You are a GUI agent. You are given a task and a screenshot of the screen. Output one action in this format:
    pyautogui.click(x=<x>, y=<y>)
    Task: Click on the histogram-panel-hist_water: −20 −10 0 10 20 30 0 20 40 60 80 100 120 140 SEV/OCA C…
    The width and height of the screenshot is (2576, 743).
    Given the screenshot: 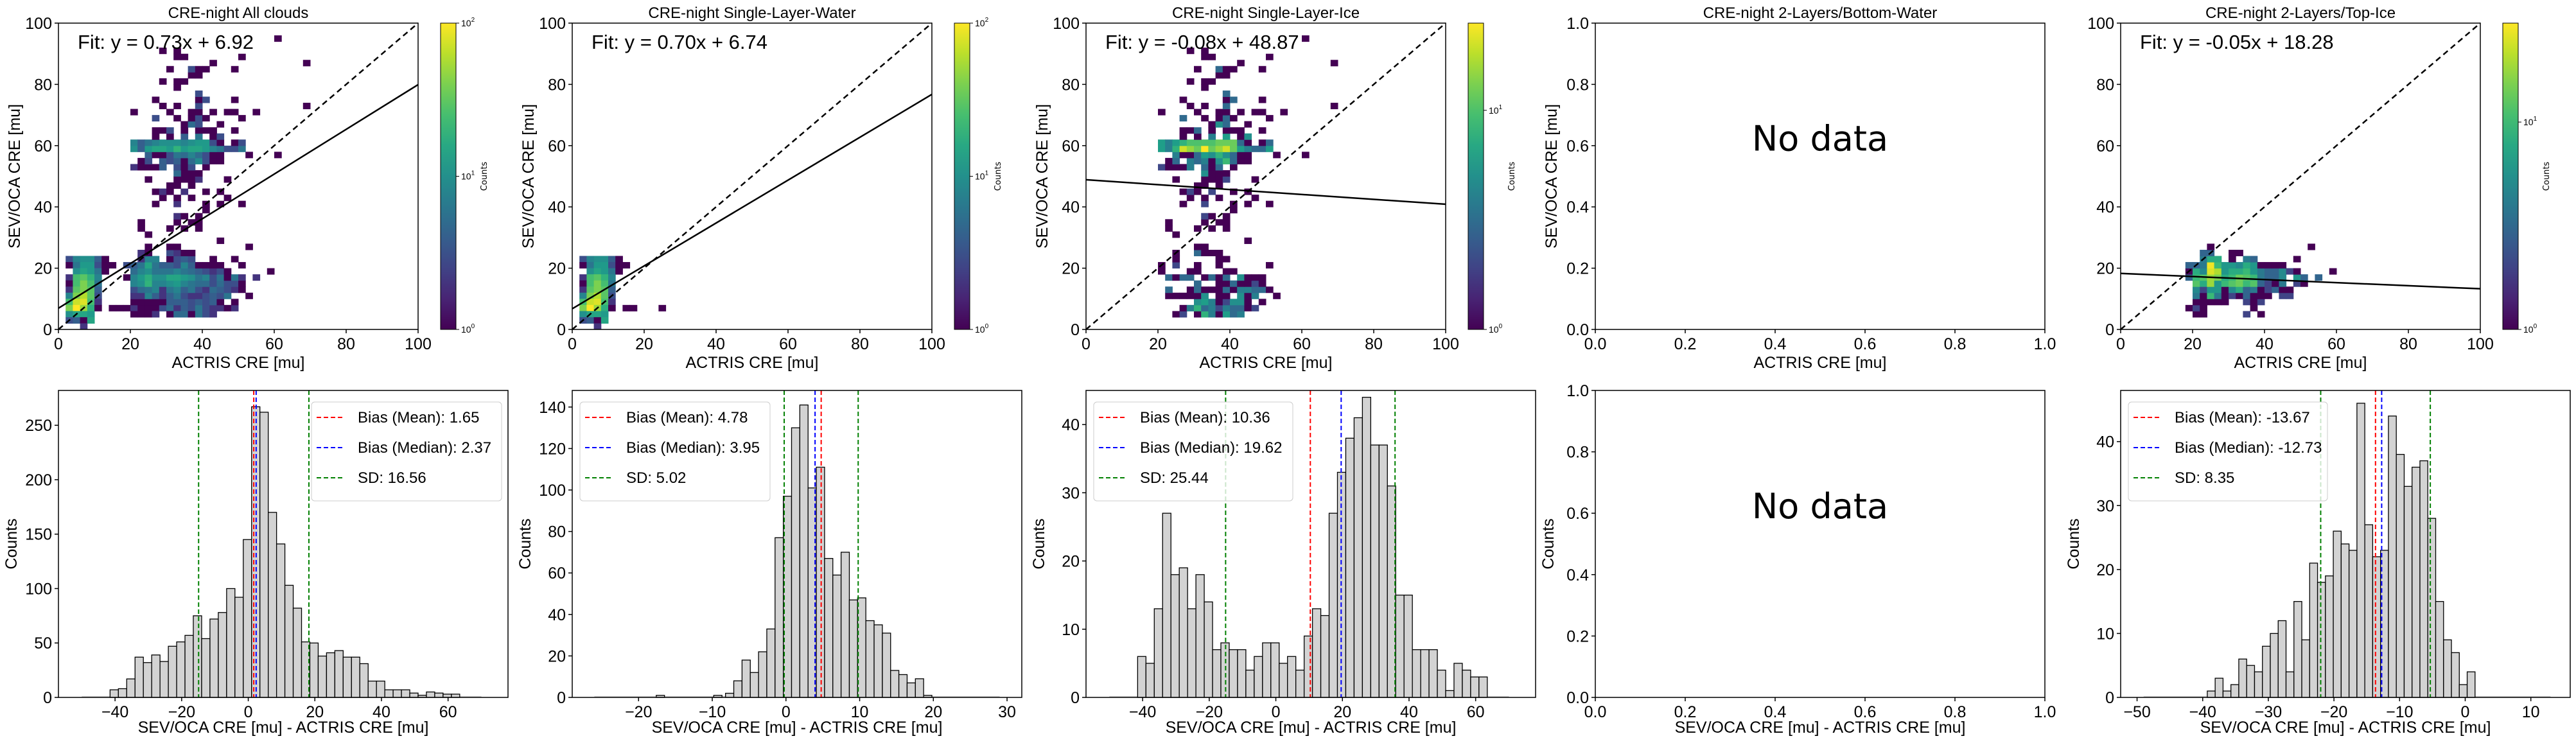 What is the action you would take?
    pyautogui.click(x=769, y=563)
    